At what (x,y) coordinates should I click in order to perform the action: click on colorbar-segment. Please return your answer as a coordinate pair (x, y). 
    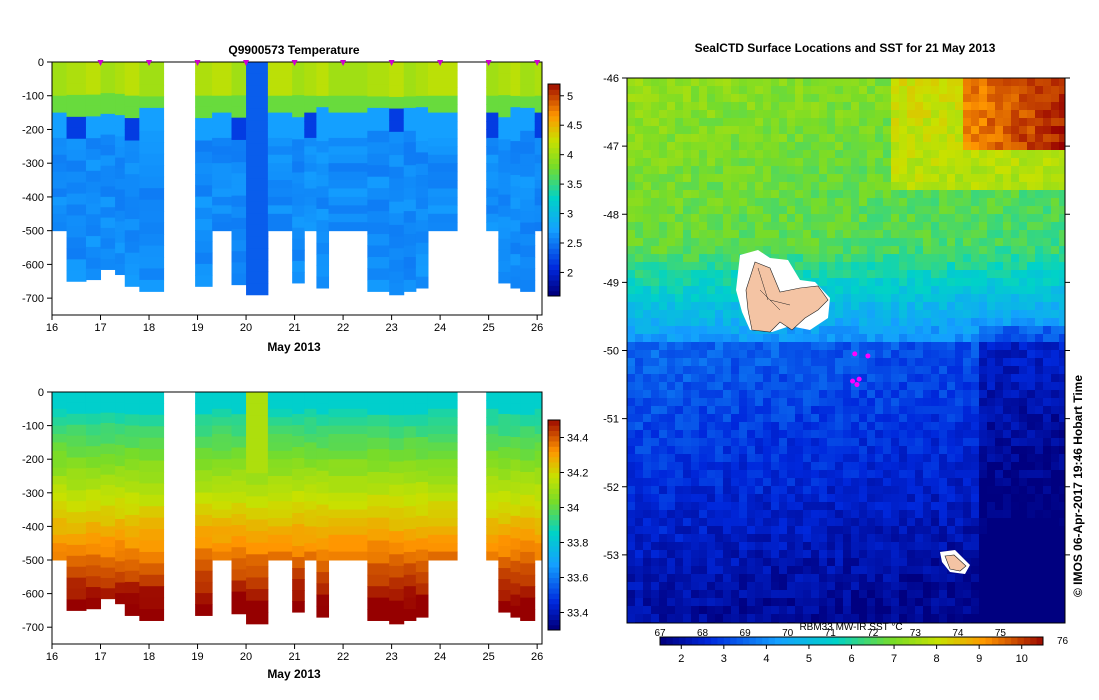
    Looking at the image, I should click on (554, 182).